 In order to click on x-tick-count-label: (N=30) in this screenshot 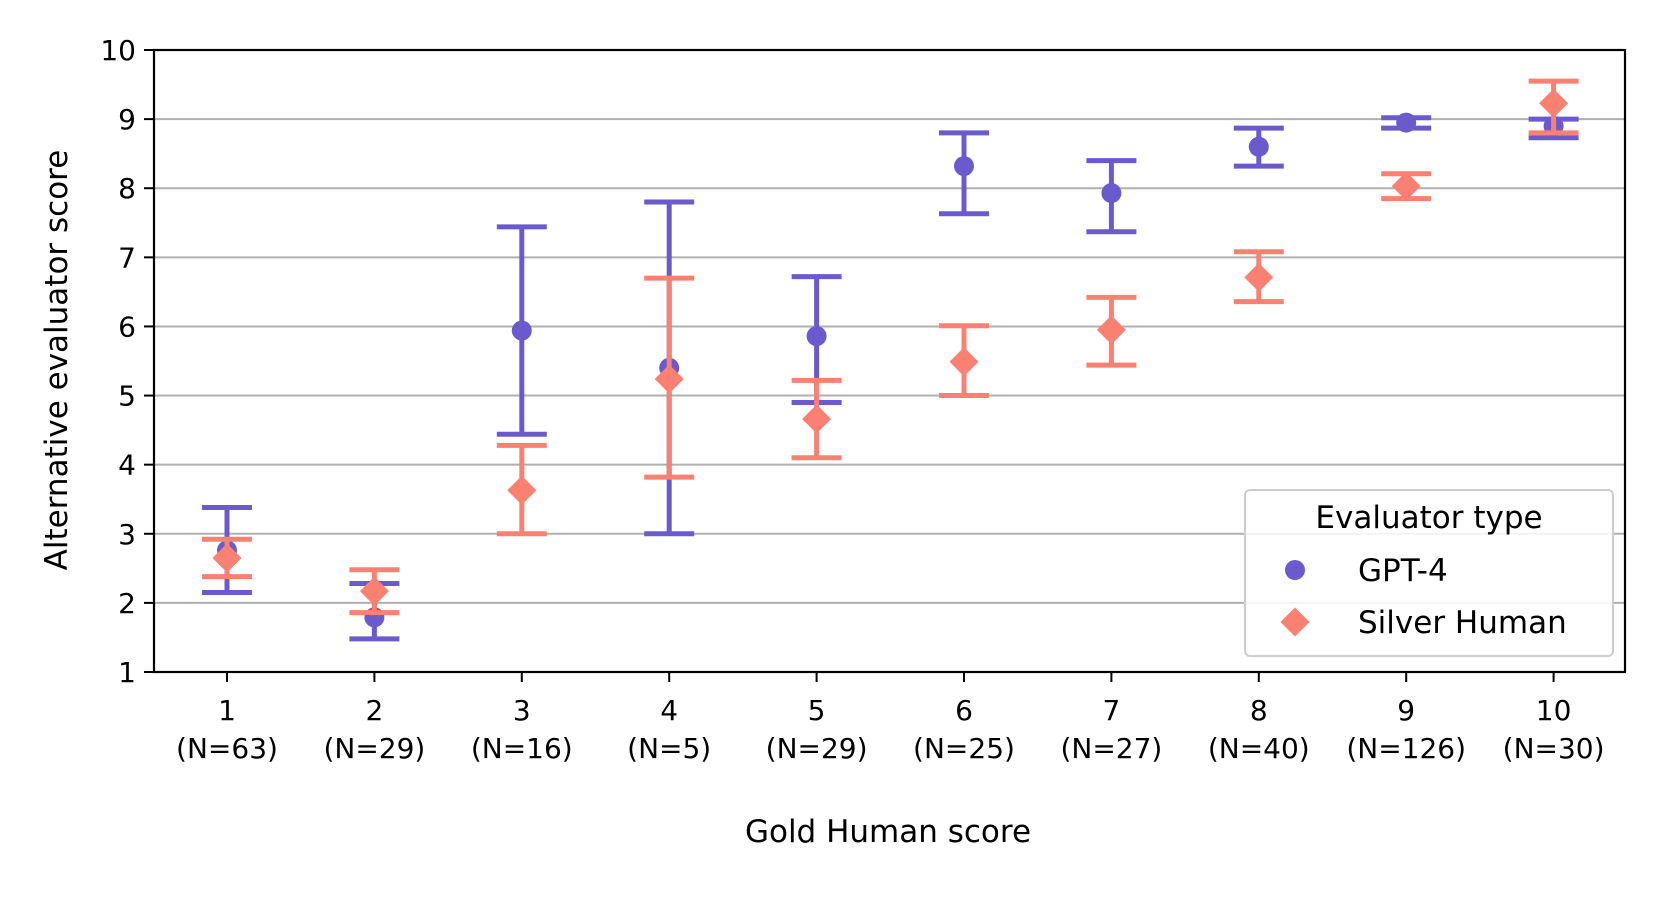, I will do `click(1554, 748)`.